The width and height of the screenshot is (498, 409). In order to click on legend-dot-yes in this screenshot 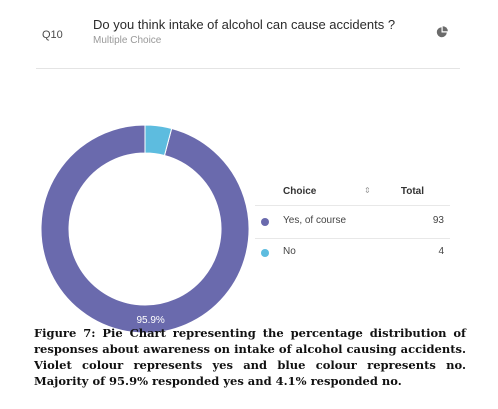, I will do `click(265, 222)`.